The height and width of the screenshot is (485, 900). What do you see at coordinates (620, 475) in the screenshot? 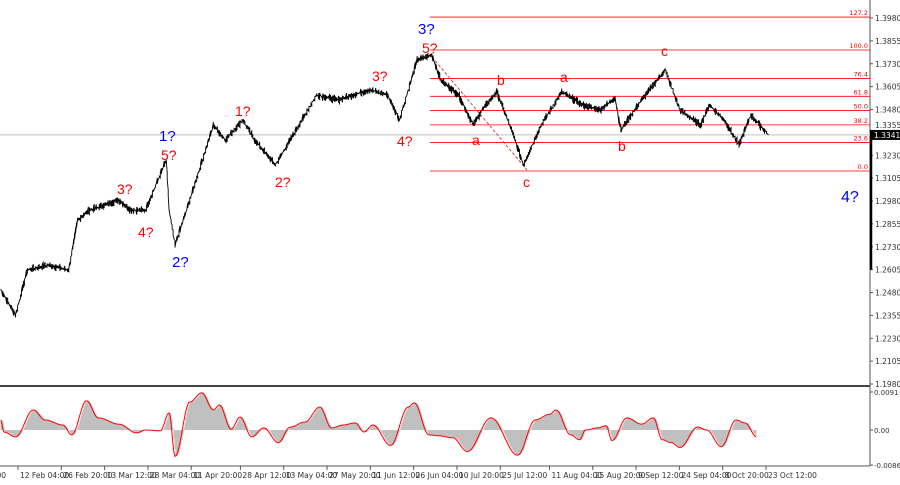
I see `x-tick-label: 25 Aug 20:00` at bounding box center [620, 475].